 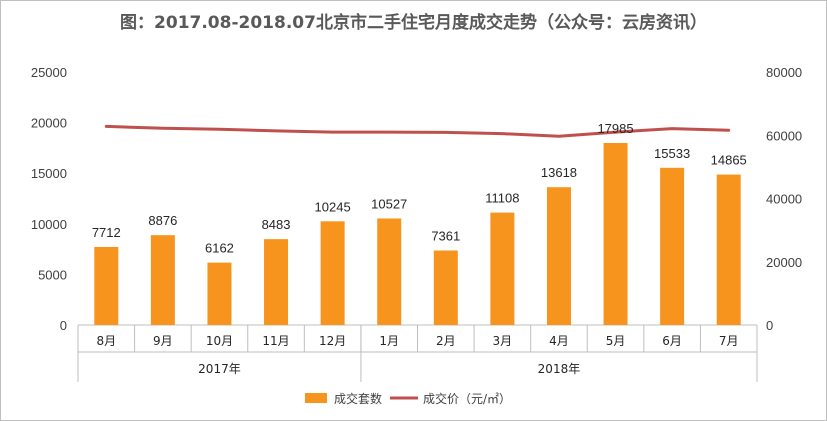 What do you see at coordinates (408, 398) in the screenshot?
I see `legend: 成交套数 成交价（元/㎡）` at bounding box center [408, 398].